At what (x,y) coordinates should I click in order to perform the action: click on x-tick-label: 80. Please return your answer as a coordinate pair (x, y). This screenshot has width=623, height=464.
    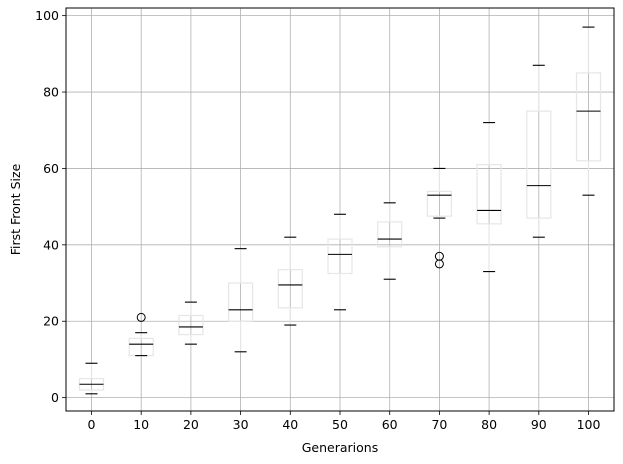
    Looking at the image, I should click on (489, 424).